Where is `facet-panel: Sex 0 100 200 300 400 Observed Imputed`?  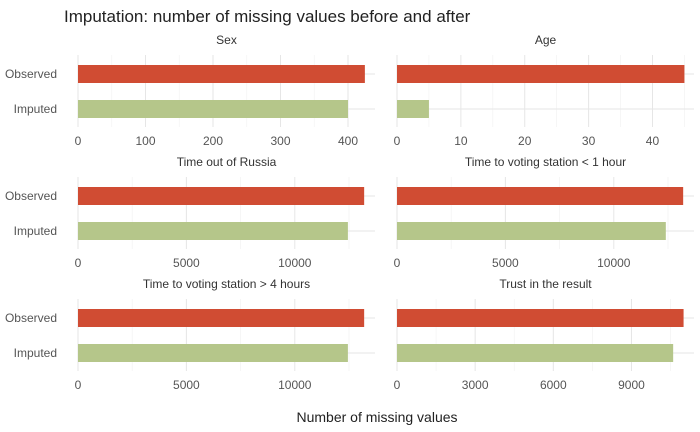 facet-panel: Sex 0 100 200 300 400 Observed Imputed is located at coordinates (190, 90).